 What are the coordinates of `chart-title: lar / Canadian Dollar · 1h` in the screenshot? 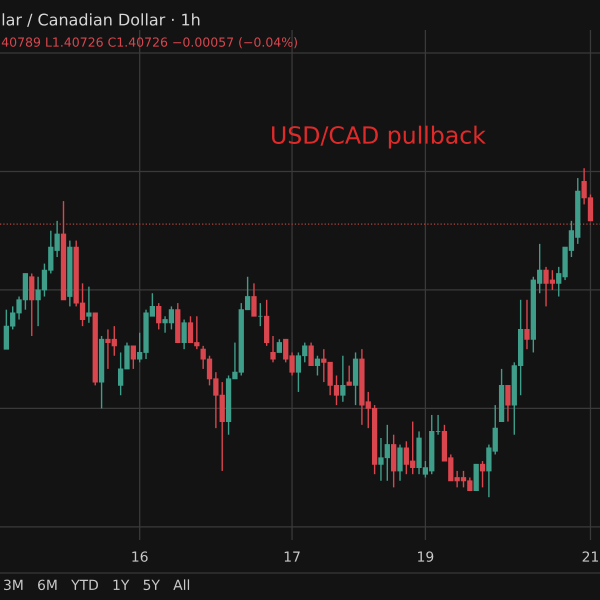 It's located at (101, 20).